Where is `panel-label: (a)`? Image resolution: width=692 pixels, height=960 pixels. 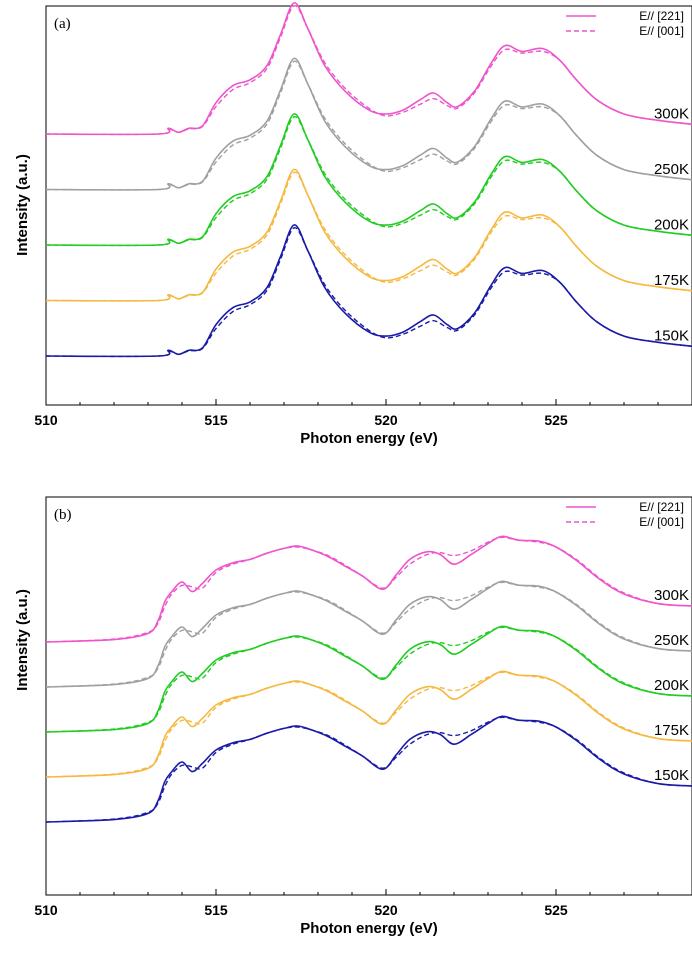
panel-label: (a) is located at coordinates (62, 24).